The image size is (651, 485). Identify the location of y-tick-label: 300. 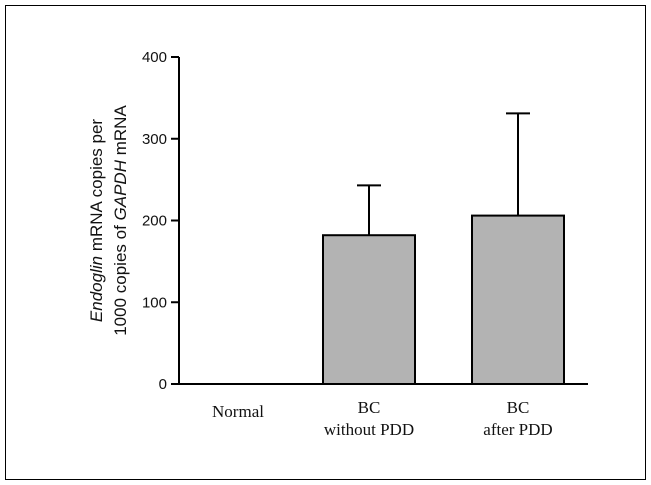
(154, 139).